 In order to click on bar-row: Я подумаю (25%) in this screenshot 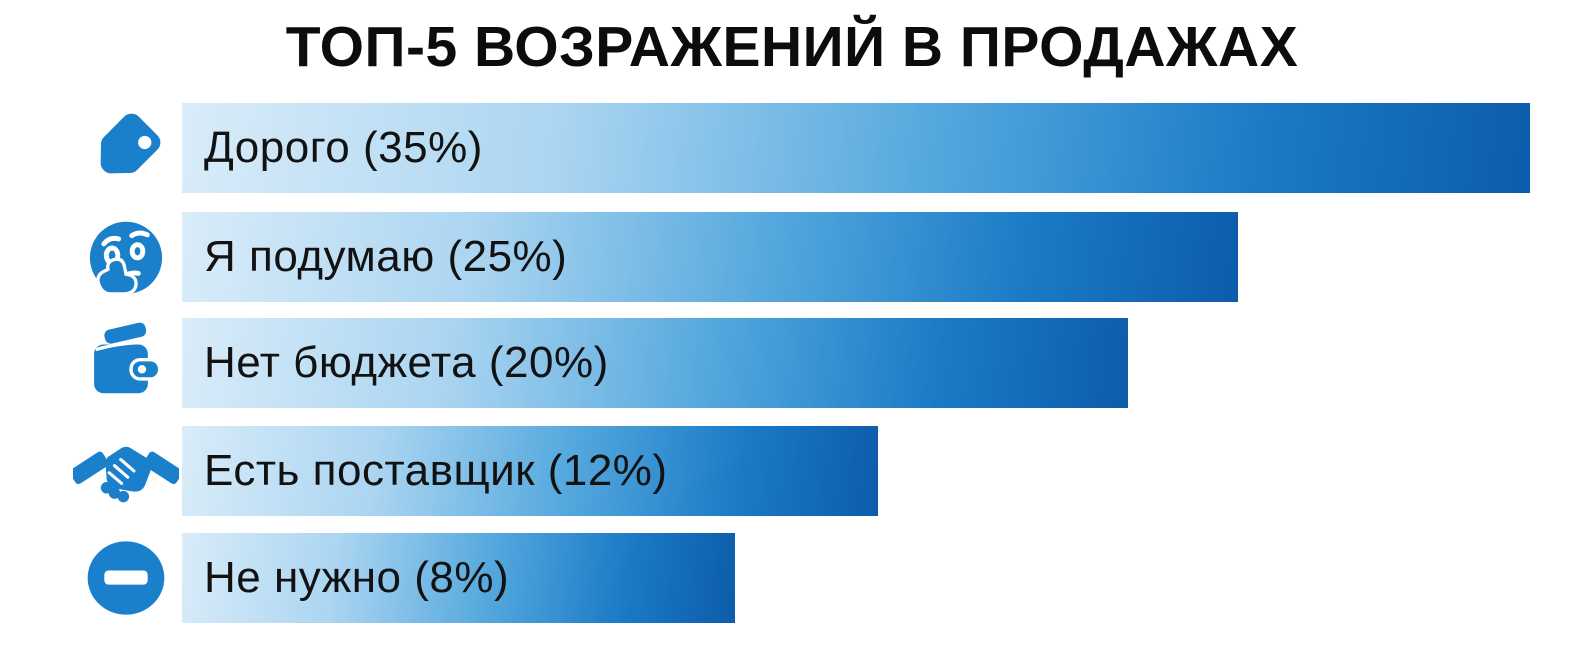, I will do `click(792, 257)`.